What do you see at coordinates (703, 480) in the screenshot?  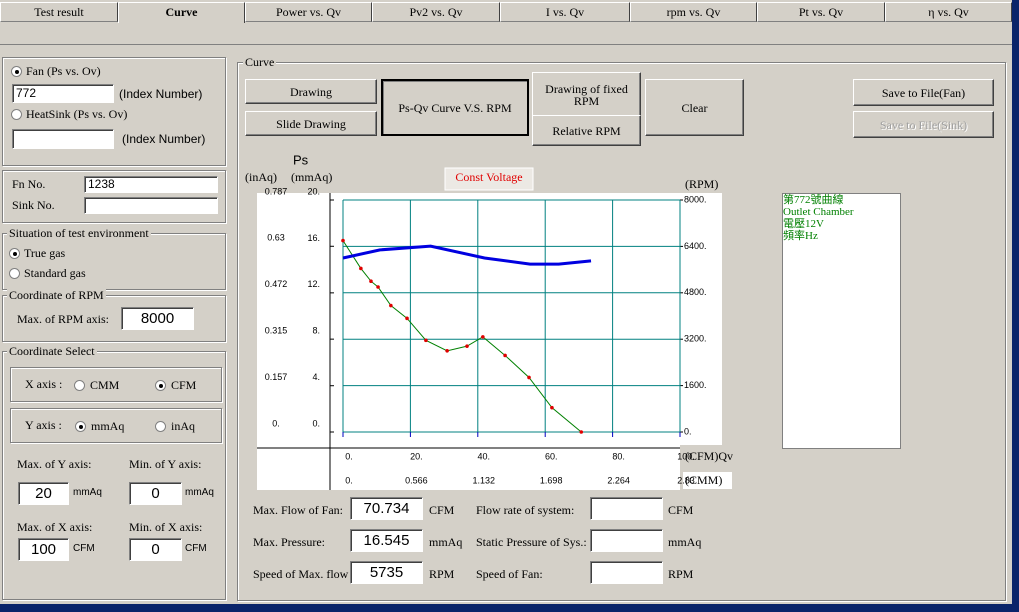 I see `axis-title: (CMM)` at bounding box center [703, 480].